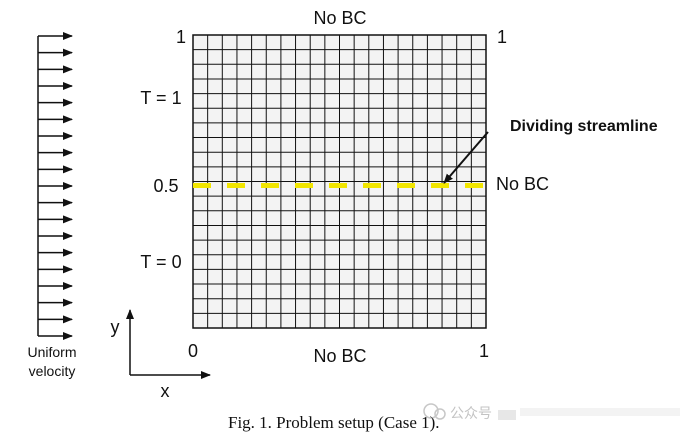  I want to click on right-boundary-label: No BC, so click(522, 184).